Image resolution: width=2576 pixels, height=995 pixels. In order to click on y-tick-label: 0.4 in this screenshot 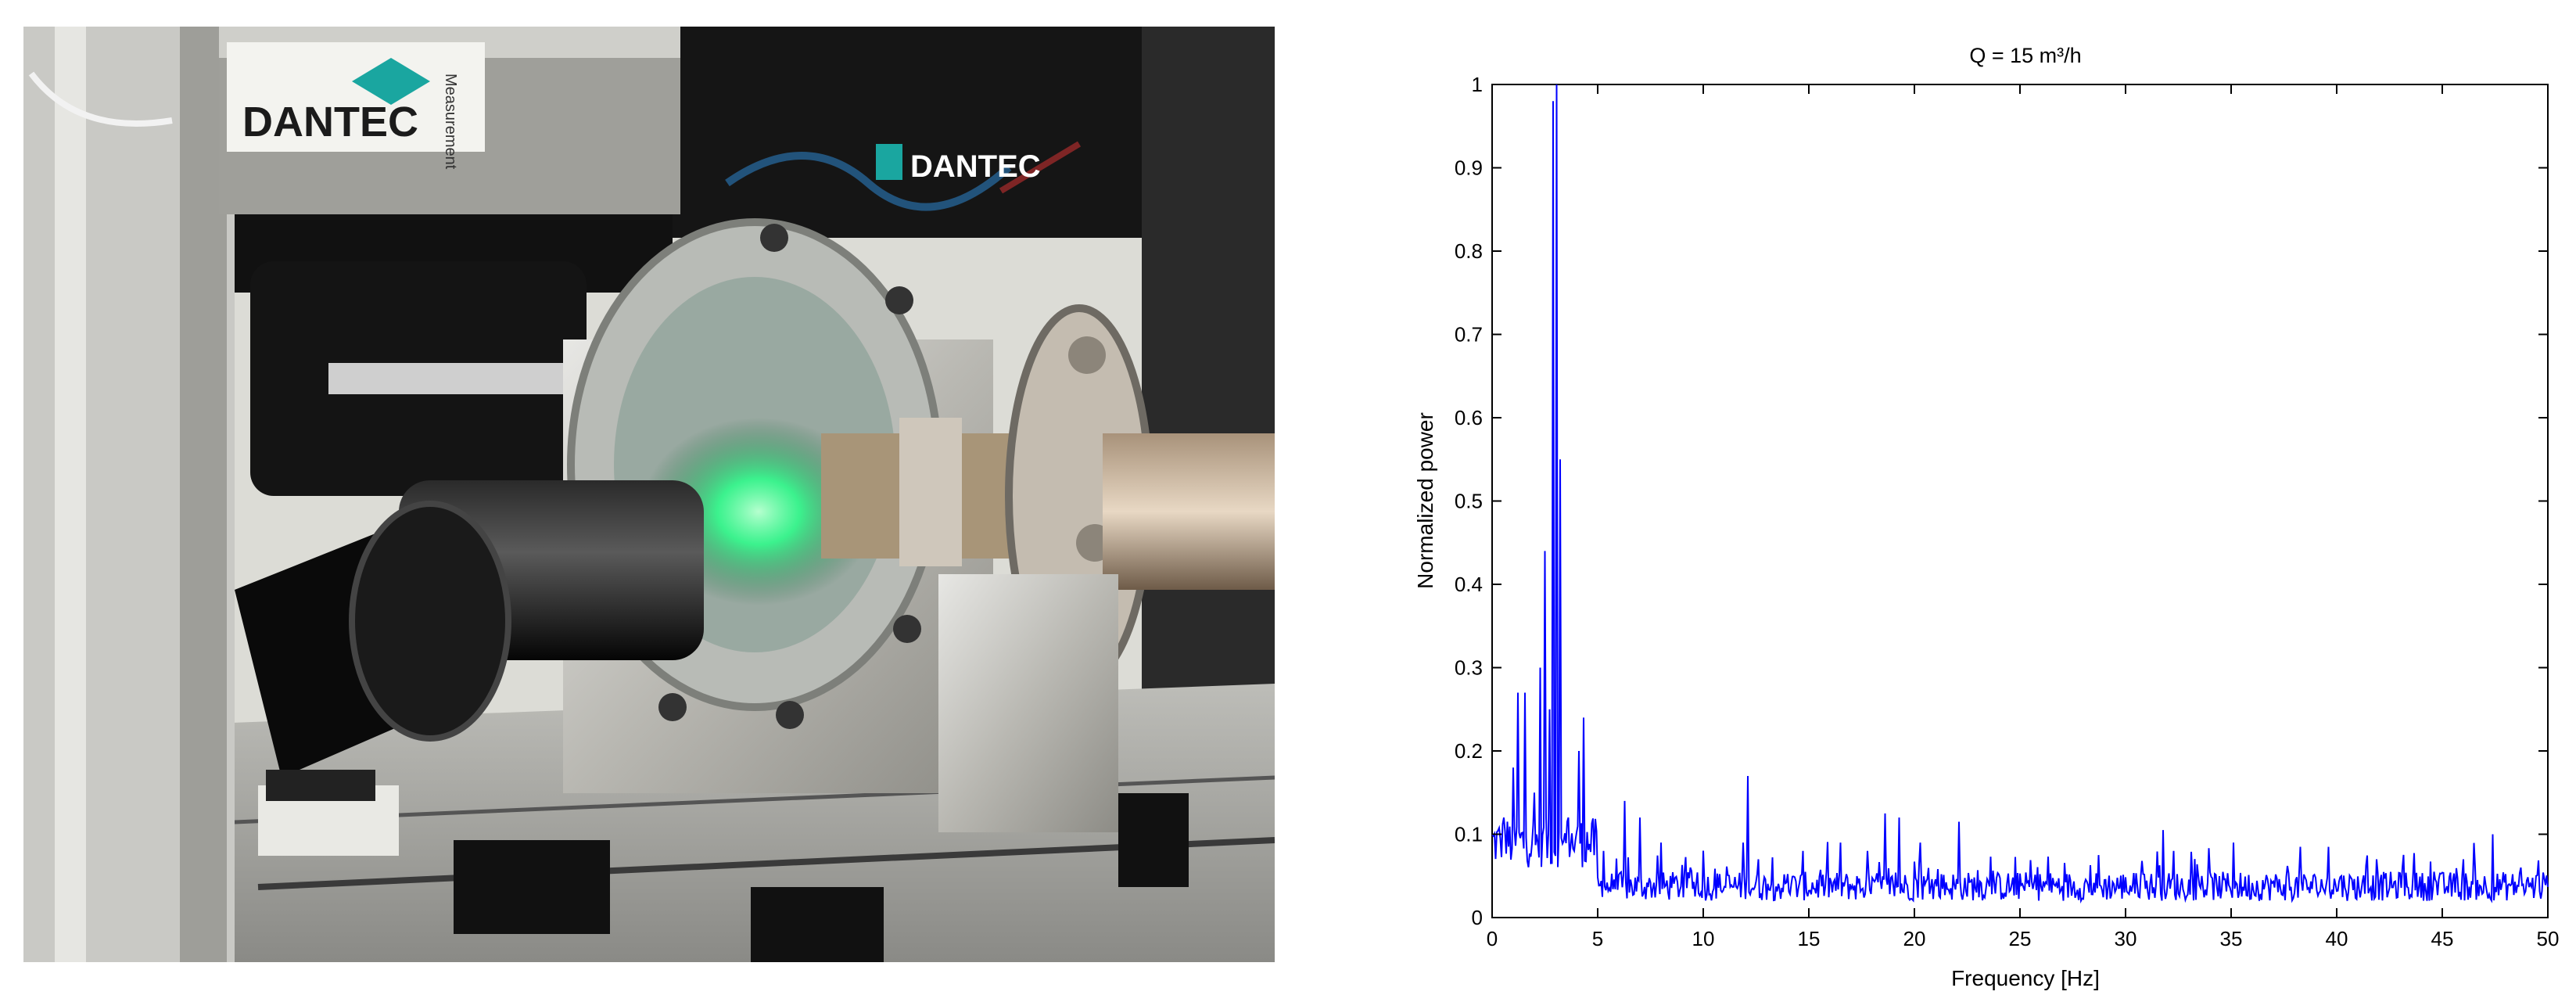, I will do `click(1469, 584)`.